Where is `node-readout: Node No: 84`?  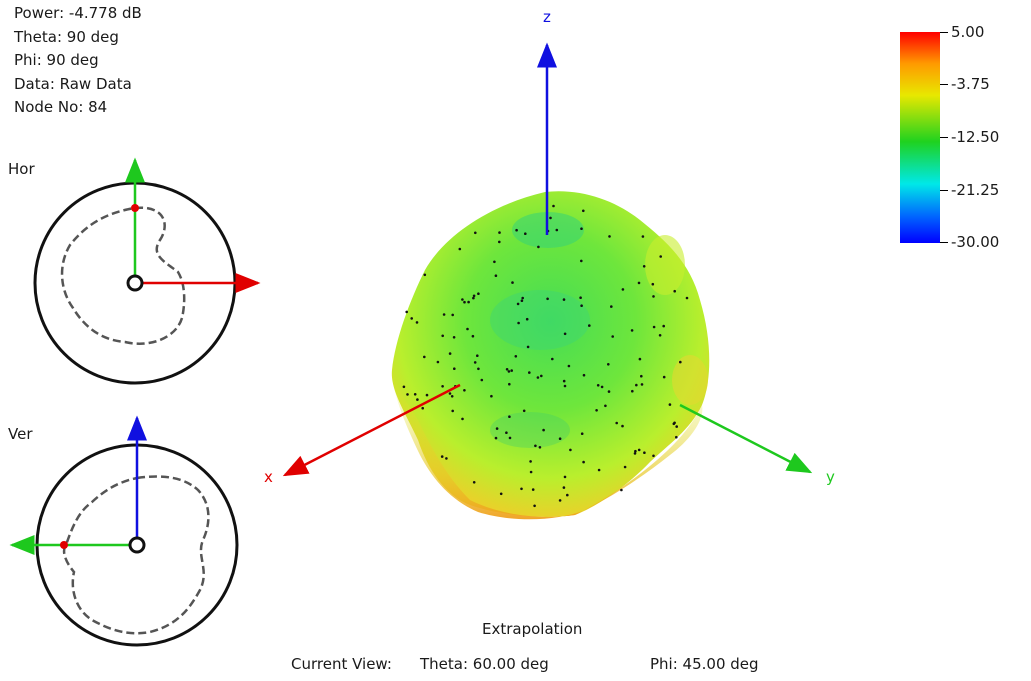 node-readout: Node No: 84 is located at coordinates (61, 107).